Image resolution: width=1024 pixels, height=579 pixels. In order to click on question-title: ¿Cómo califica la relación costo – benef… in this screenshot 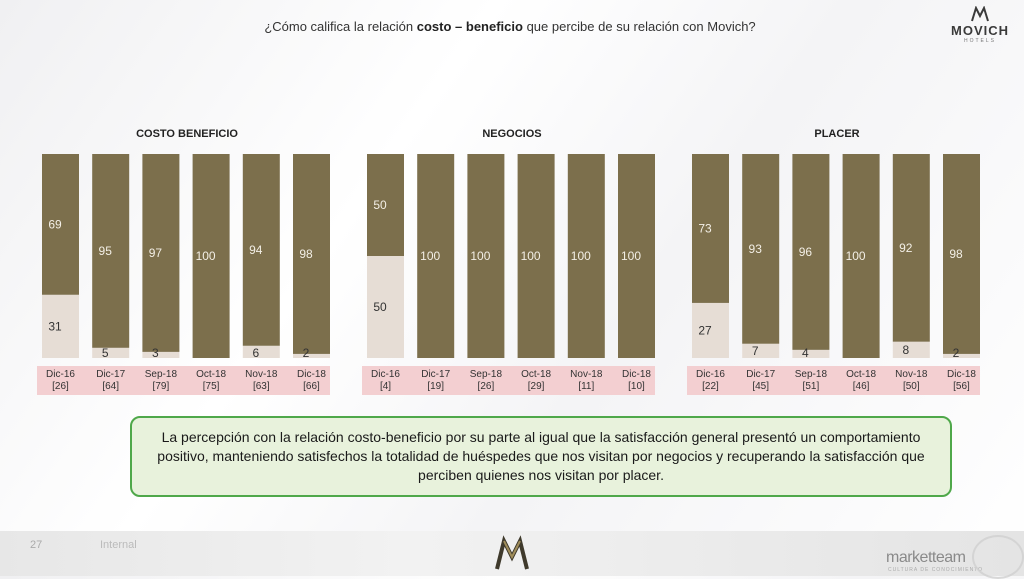, I will do `click(510, 27)`.